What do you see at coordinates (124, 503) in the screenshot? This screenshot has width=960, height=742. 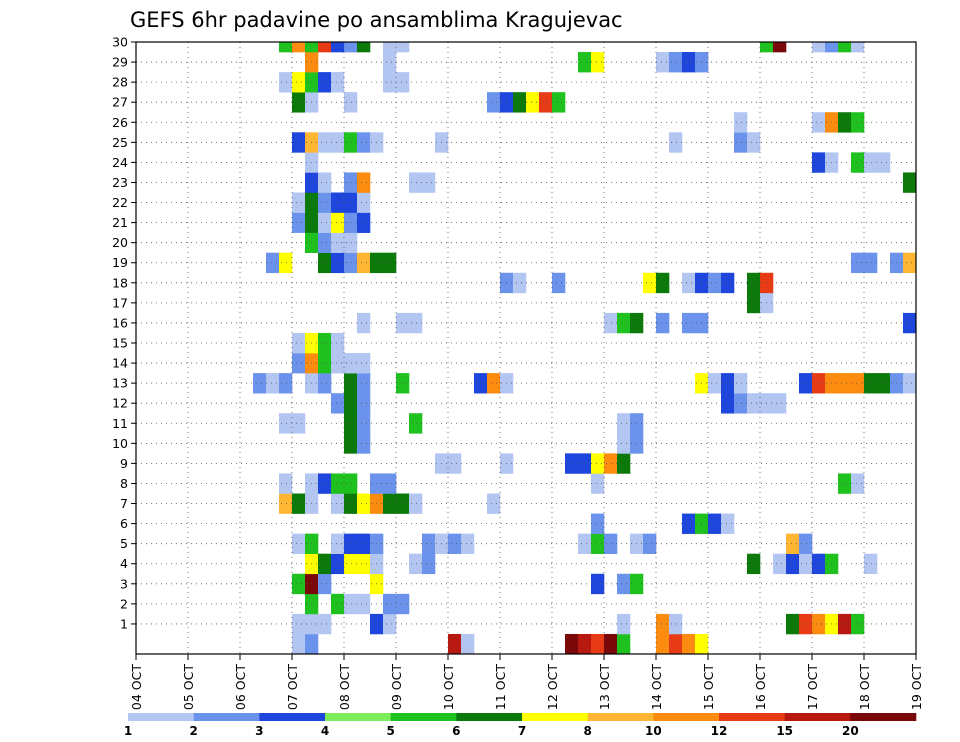 I see `y-tick-label: 7` at bounding box center [124, 503].